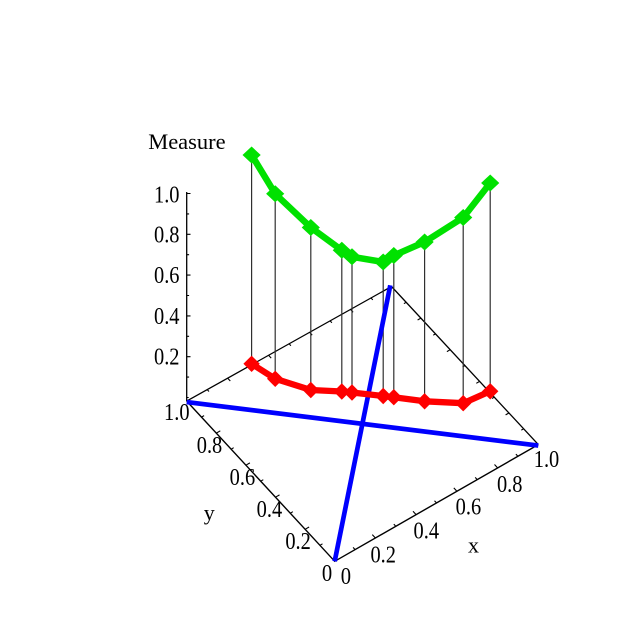 The width and height of the screenshot is (640, 640). Describe the element at coordinates (473, 545) in the screenshot. I see `svg-text: x` at that location.